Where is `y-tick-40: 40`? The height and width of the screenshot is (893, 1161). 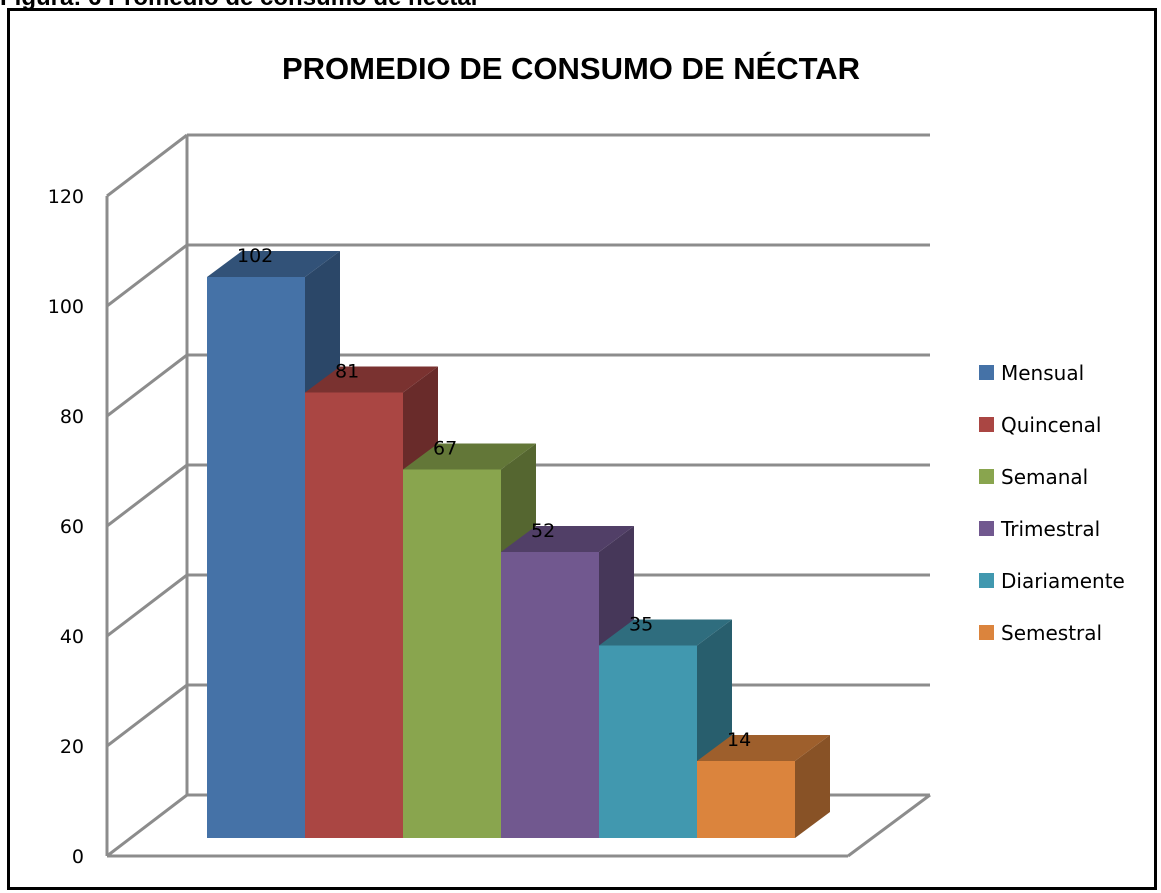
y-tick-40: 40 is located at coordinates (72, 637).